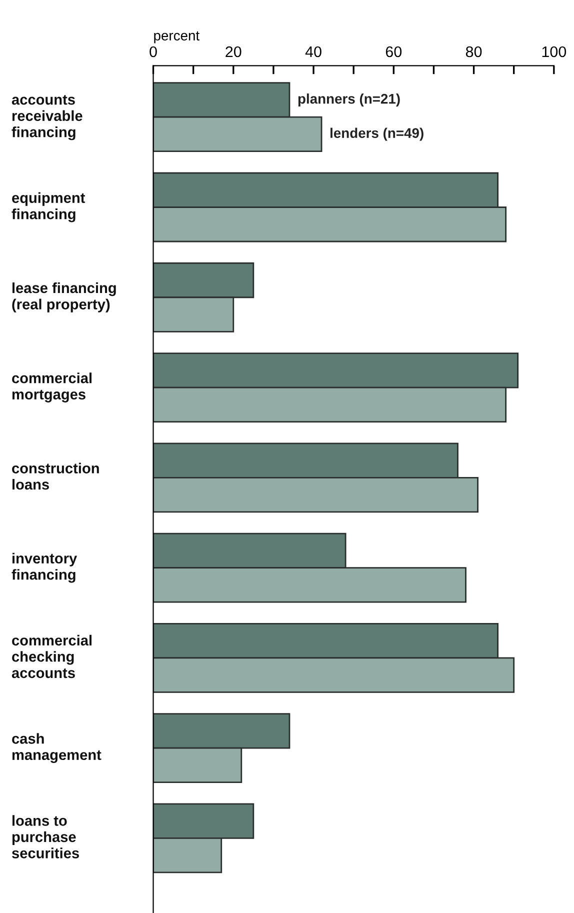 This screenshot has width=574, height=913. What do you see at coordinates (57, 748) in the screenshot?
I see `y-tick-label: cash management` at bounding box center [57, 748].